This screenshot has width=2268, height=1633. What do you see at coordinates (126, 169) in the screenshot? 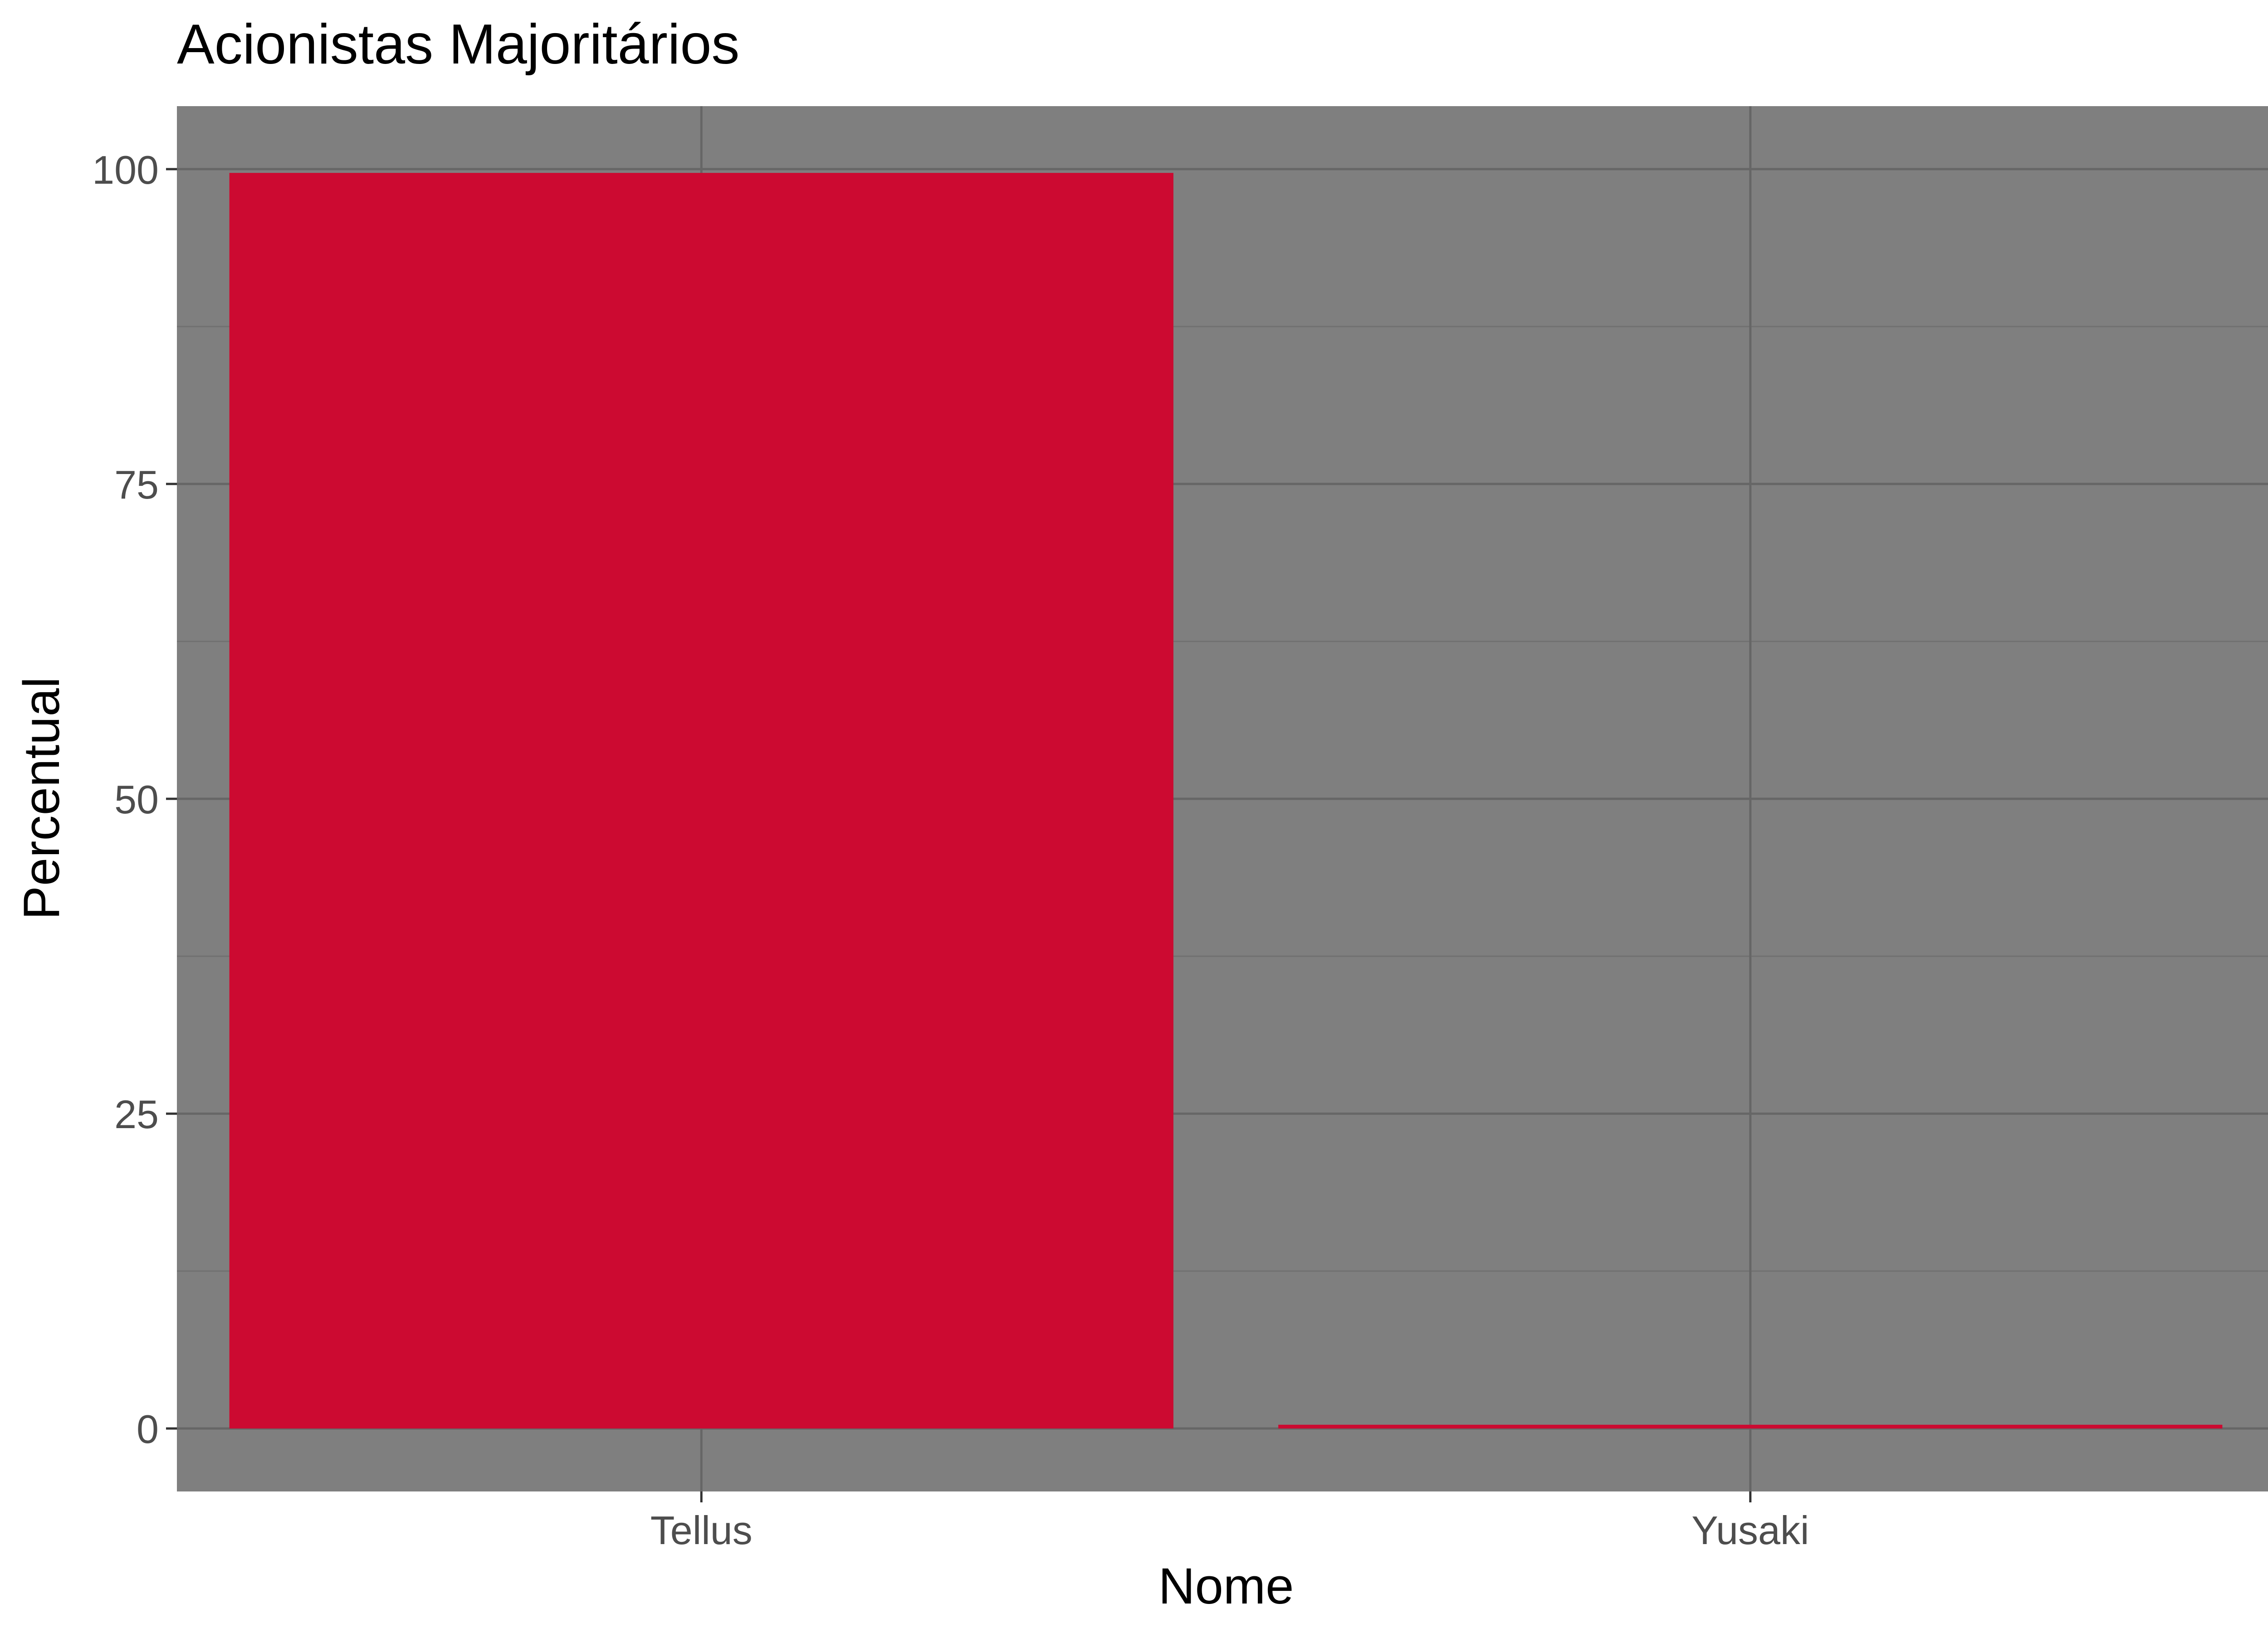
I see `y-tick-label: 100` at bounding box center [126, 169].